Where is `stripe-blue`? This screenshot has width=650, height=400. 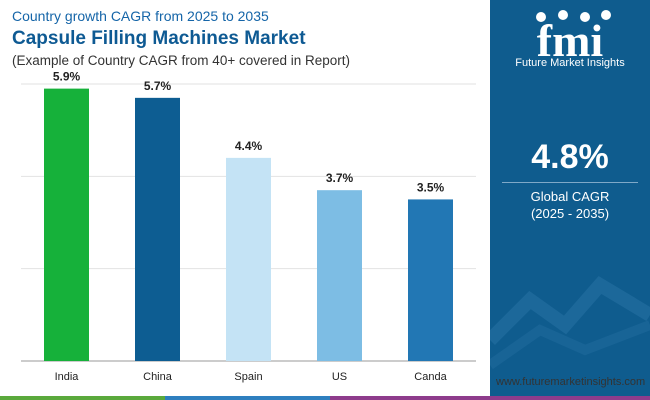
stripe-blue is located at coordinates (247, 398).